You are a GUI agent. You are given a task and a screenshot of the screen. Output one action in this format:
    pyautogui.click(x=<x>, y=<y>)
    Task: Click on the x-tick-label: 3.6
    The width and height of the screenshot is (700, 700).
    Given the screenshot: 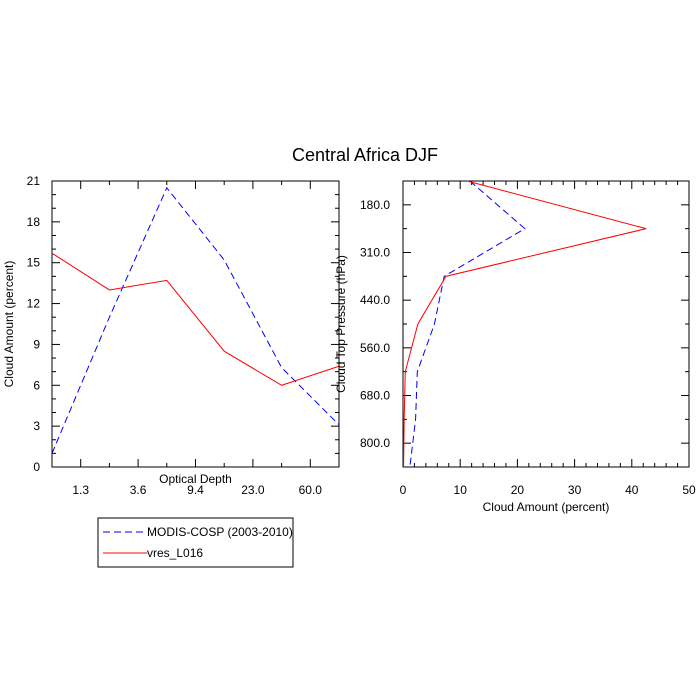 What is the action you would take?
    pyautogui.click(x=138, y=490)
    